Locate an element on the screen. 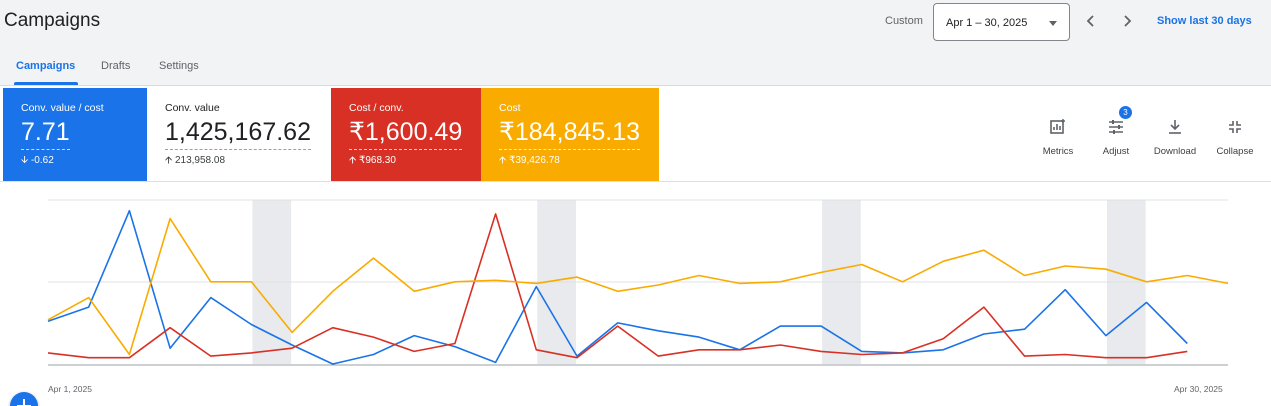 Image resolution: width=1271 pixels, height=406 pixels. adjust-count-badge: 3 is located at coordinates (1125, 112).